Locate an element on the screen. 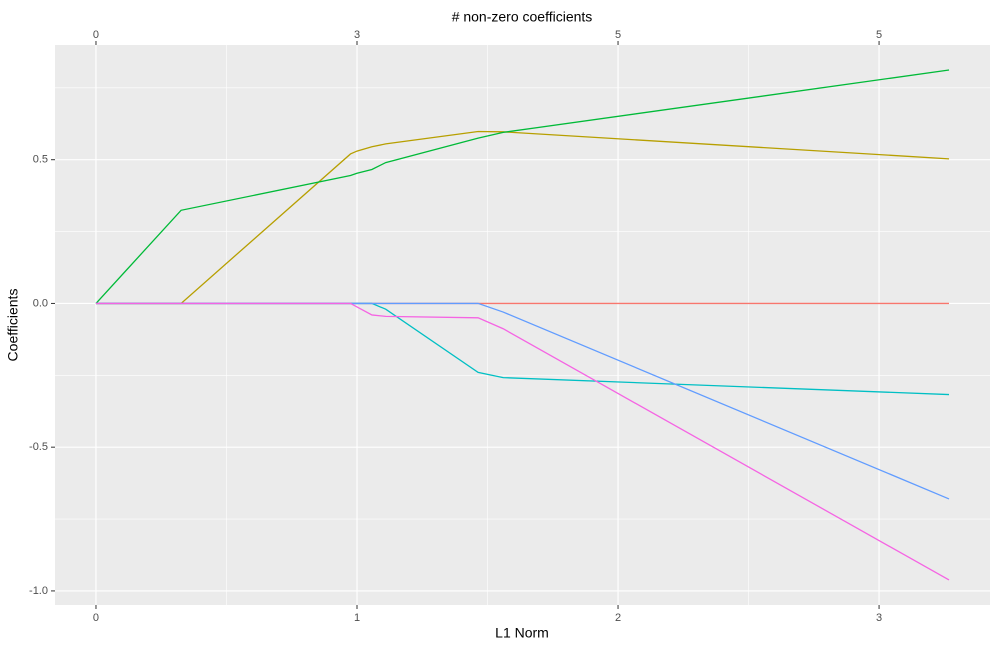 The height and width of the screenshot is (650, 1000). x-tick-label: 1 is located at coordinates (357, 618).